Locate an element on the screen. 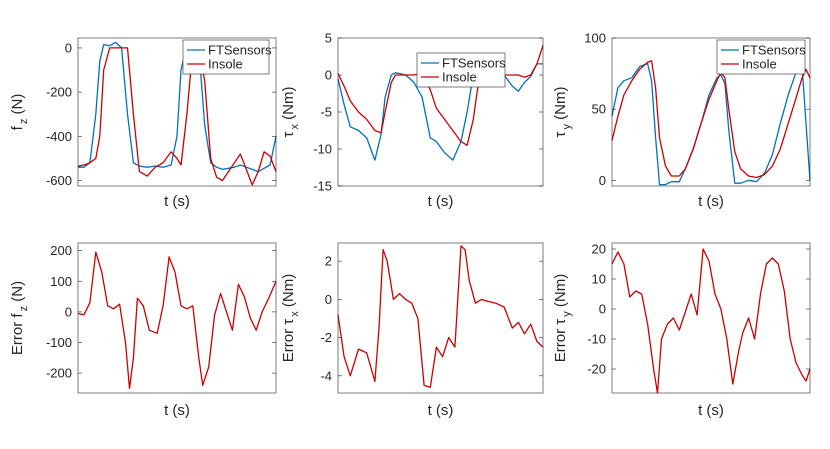 The height and width of the screenshot is (449, 830). y-axis-label: τy (Nm) is located at coordinates (562, 112).